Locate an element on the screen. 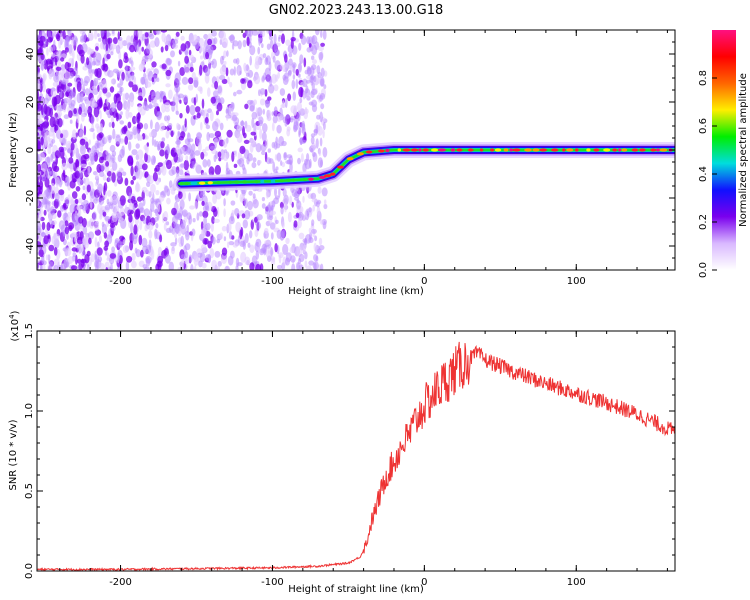 The height and width of the screenshot is (600, 750). snr-ytick-label: 0.0 is located at coordinates (29, 571).